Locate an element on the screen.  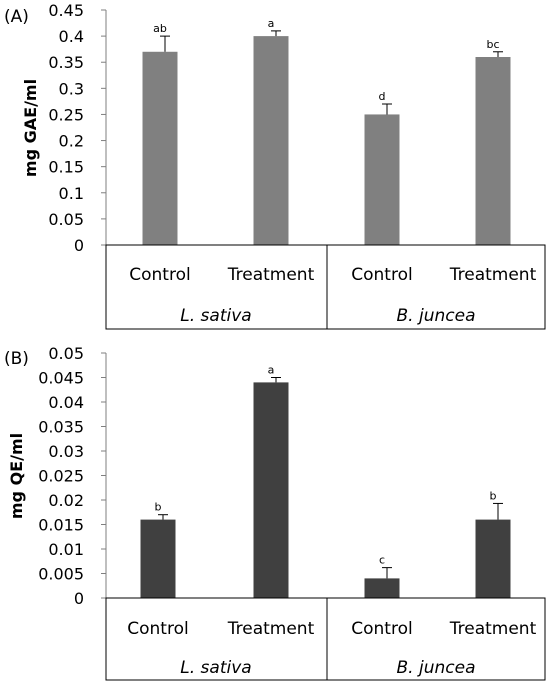
panel-b-category-box is located at coordinates (325, 639).